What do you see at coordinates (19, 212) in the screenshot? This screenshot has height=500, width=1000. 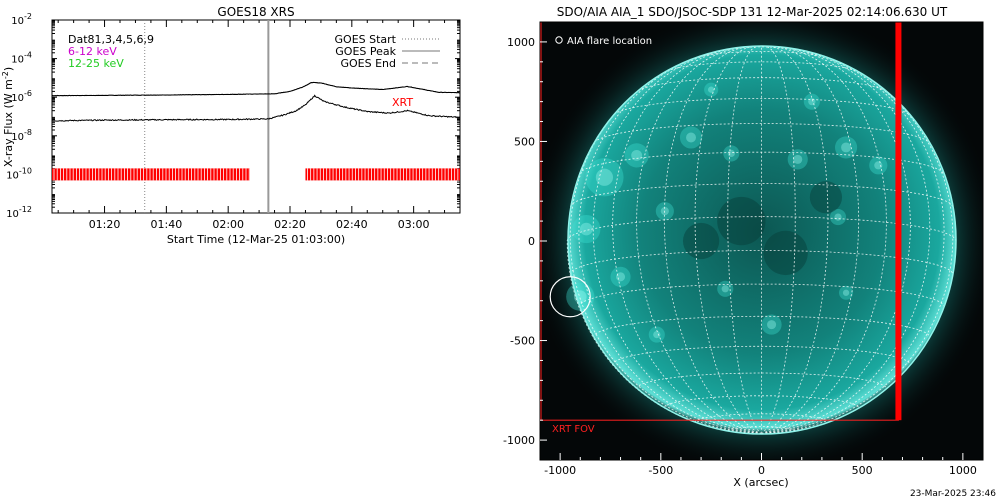 I see `goes-y-tick-label: 10⁻¹²` at bounding box center [19, 212].